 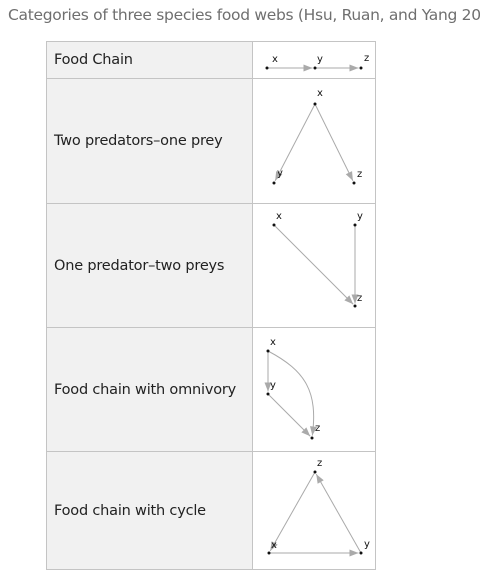 What do you see at coordinates (149, 265) in the screenshot?
I see `row-label: One predator–two preys` at bounding box center [149, 265].